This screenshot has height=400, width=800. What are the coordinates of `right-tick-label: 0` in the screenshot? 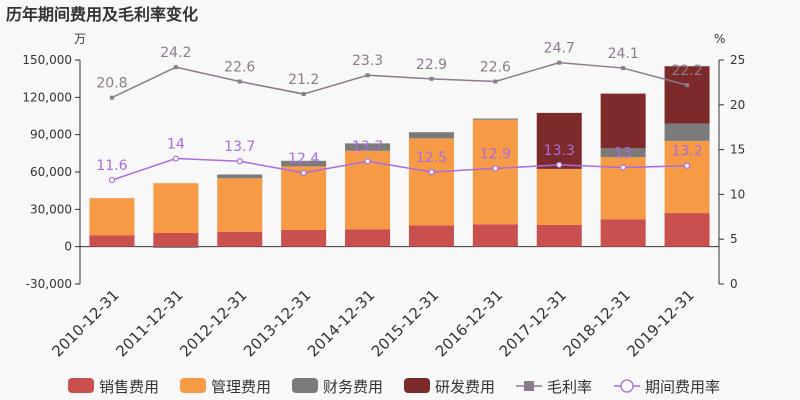 It's located at (734, 284).